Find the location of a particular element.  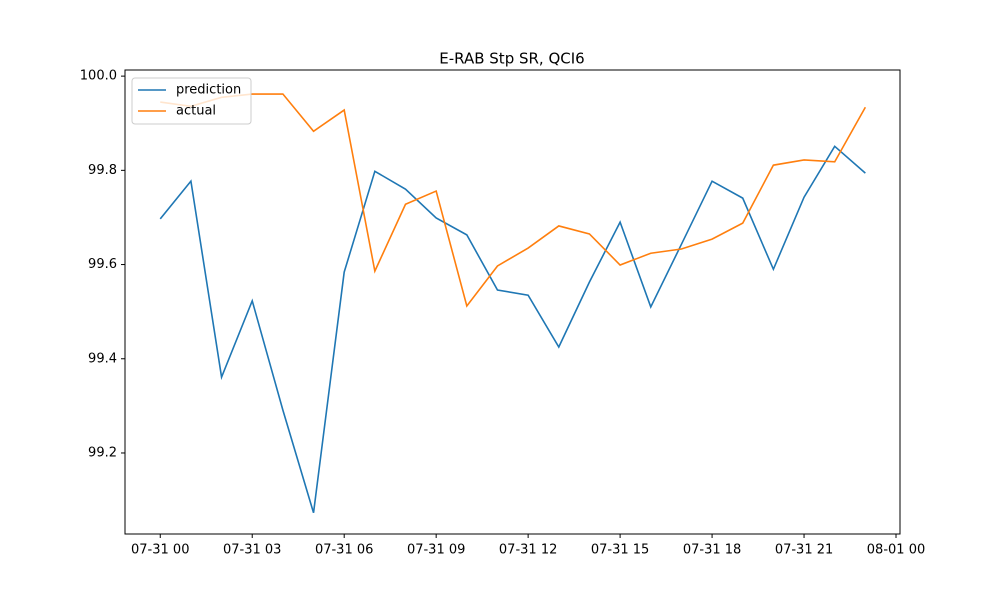

x-tick-label: 07-31 00 is located at coordinates (160, 550).